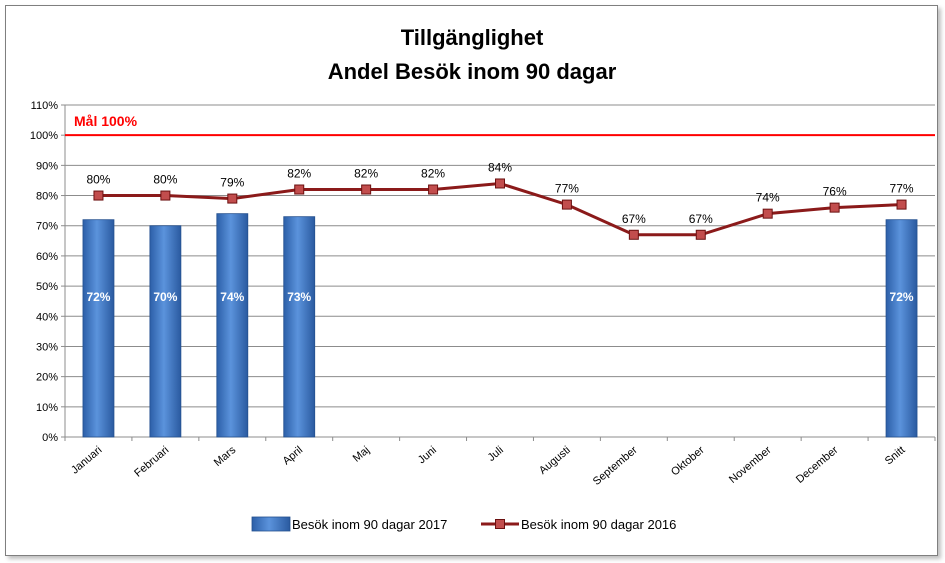 Image resolution: width=945 pixels, height=563 pixels. What do you see at coordinates (271, 524) in the screenshot?
I see `legend-bar-swatch` at bounding box center [271, 524].